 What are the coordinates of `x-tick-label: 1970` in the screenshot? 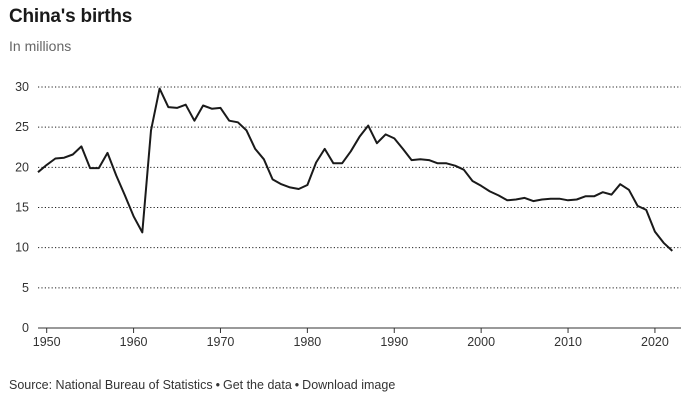 It's located at (221, 342).